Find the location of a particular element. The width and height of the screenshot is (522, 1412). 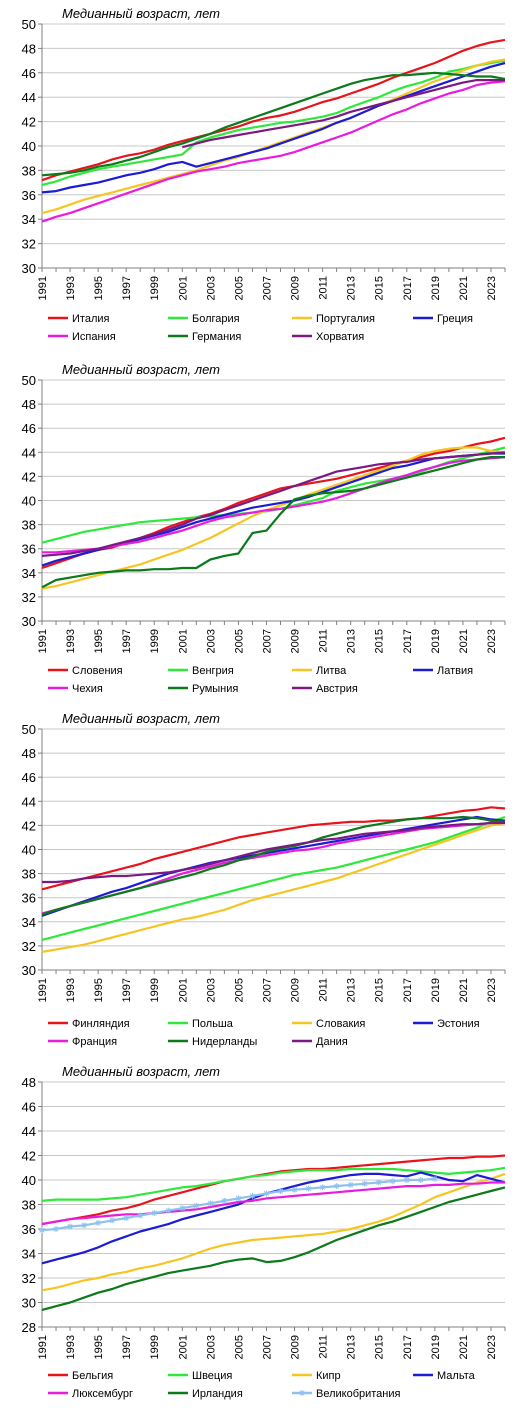

x-tick-label: 2005 is located at coordinates (239, 1347).